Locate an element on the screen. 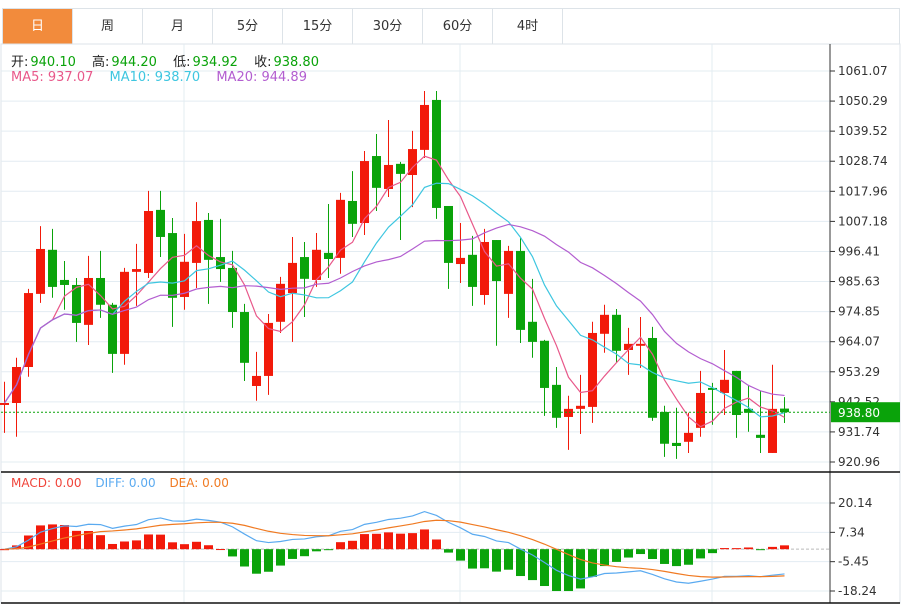 This screenshot has width=905, height=605. tab-day: 日 is located at coordinates (38, 26).